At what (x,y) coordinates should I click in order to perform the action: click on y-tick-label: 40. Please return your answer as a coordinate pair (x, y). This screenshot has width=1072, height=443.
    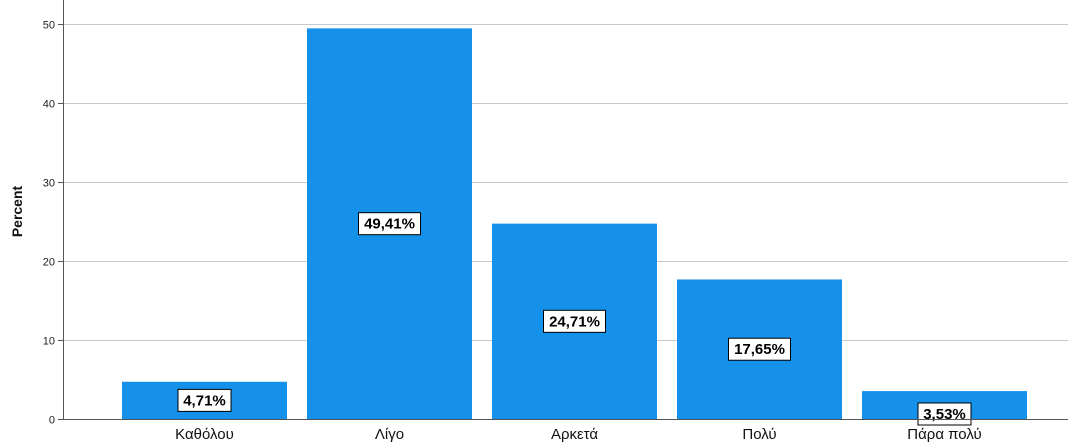
    Looking at the image, I should click on (49, 105).